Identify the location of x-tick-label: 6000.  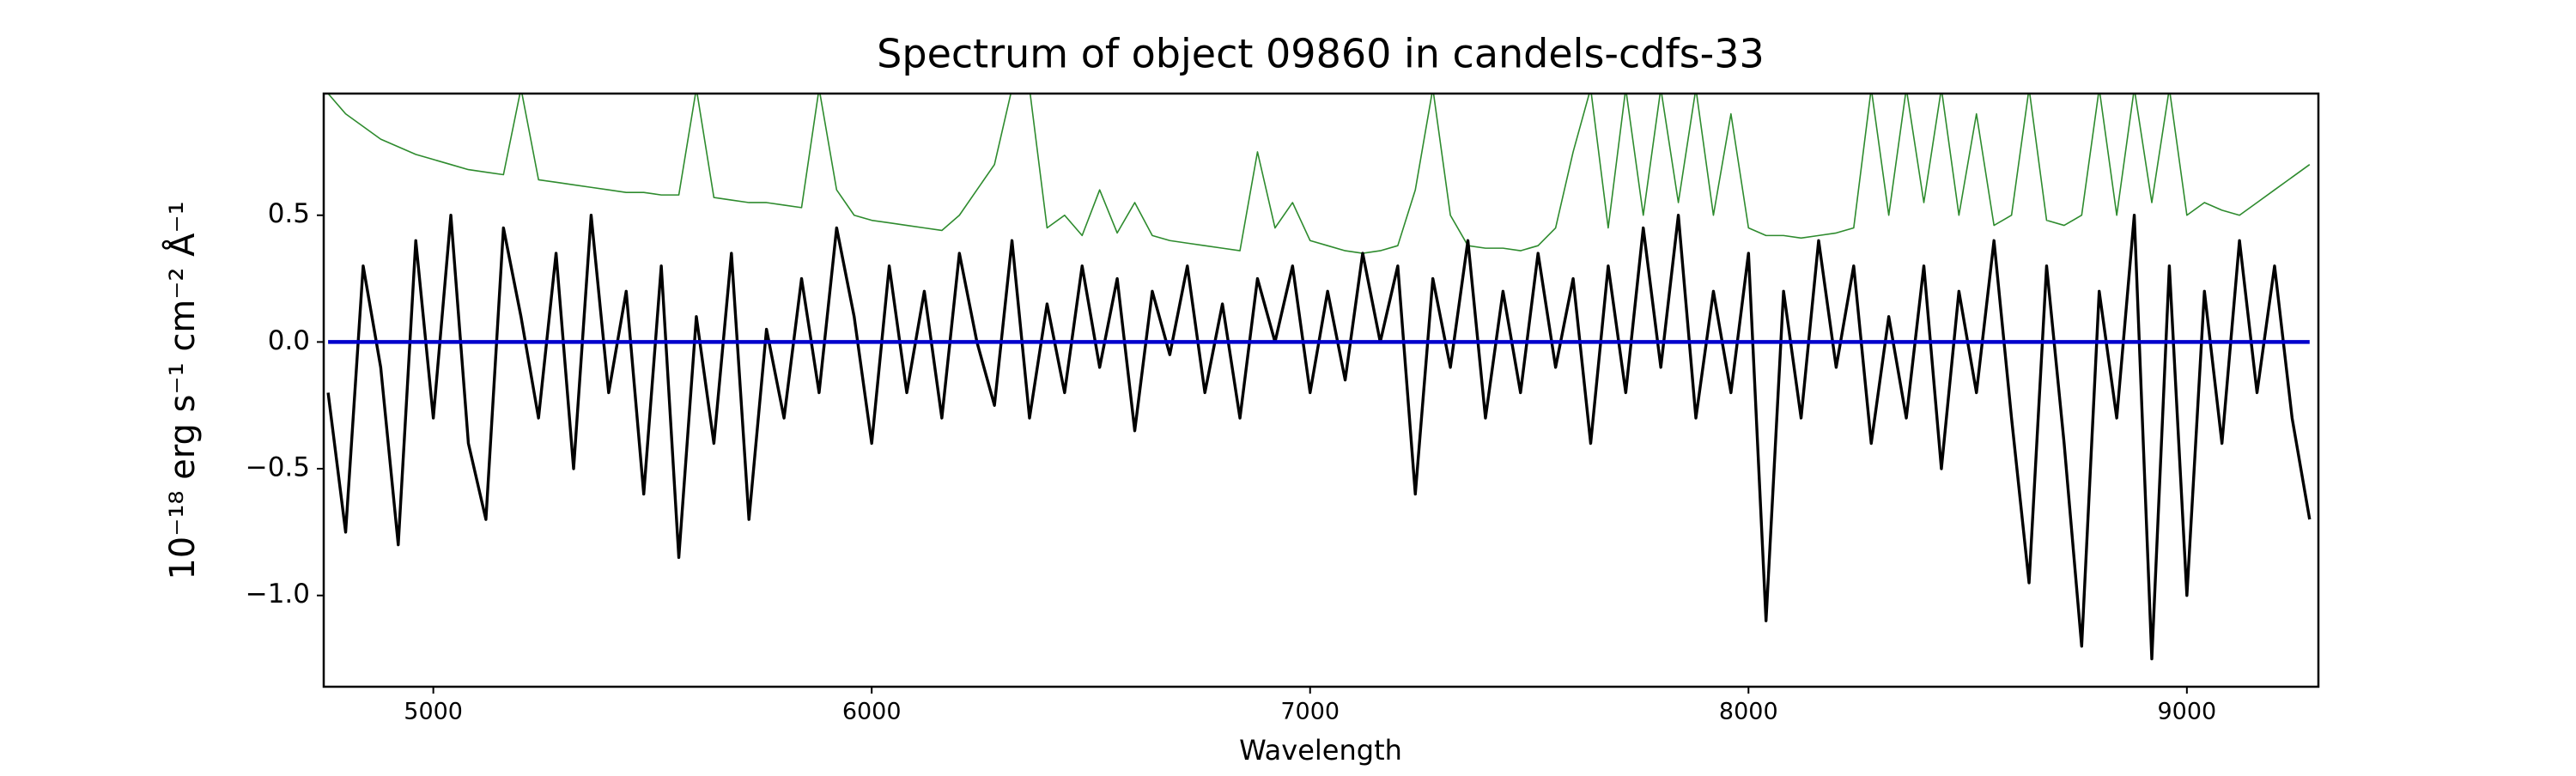
(872, 712).